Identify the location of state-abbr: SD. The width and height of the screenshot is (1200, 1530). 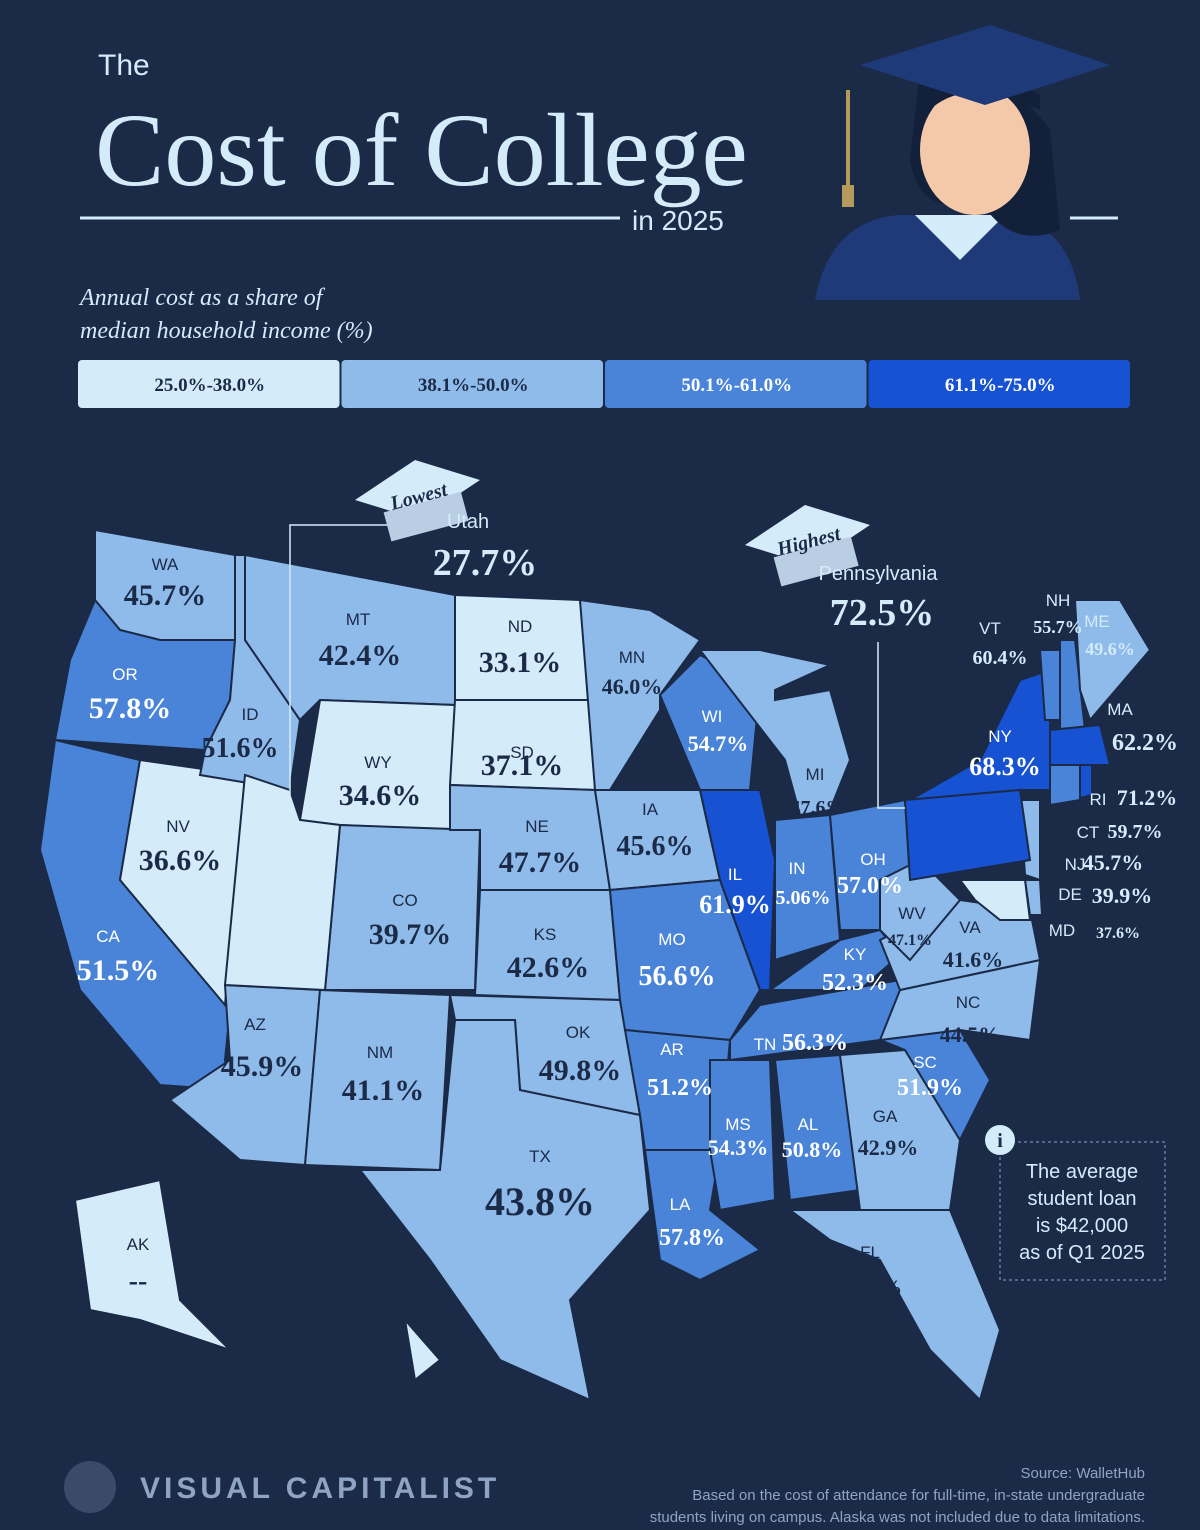
(522, 752).